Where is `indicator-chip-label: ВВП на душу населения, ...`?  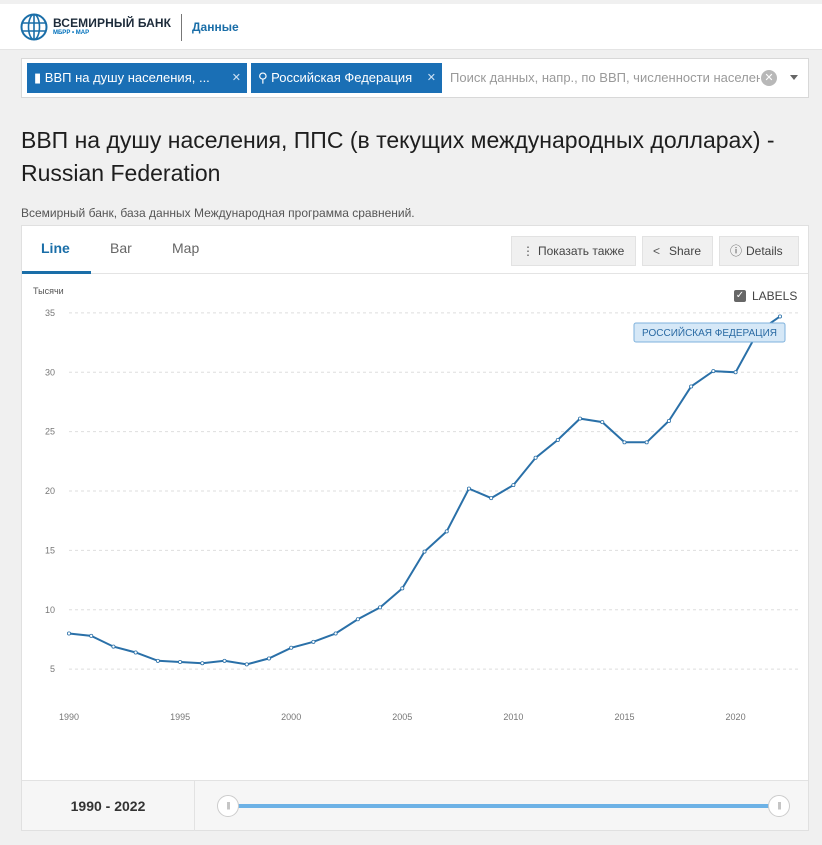
indicator-chip-label: ВВП на душу населения, ... is located at coordinates (127, 77).